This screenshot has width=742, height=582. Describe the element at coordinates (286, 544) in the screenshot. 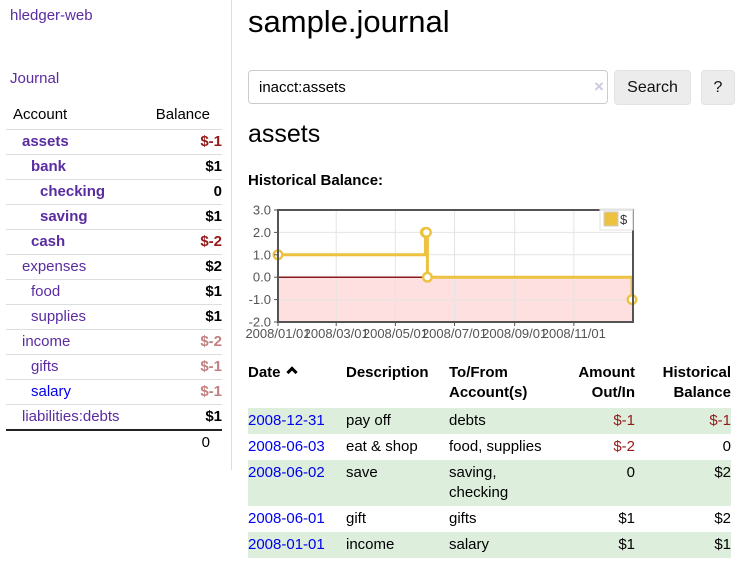

I see `transaction-date-link: 2008-01-01` at that location.